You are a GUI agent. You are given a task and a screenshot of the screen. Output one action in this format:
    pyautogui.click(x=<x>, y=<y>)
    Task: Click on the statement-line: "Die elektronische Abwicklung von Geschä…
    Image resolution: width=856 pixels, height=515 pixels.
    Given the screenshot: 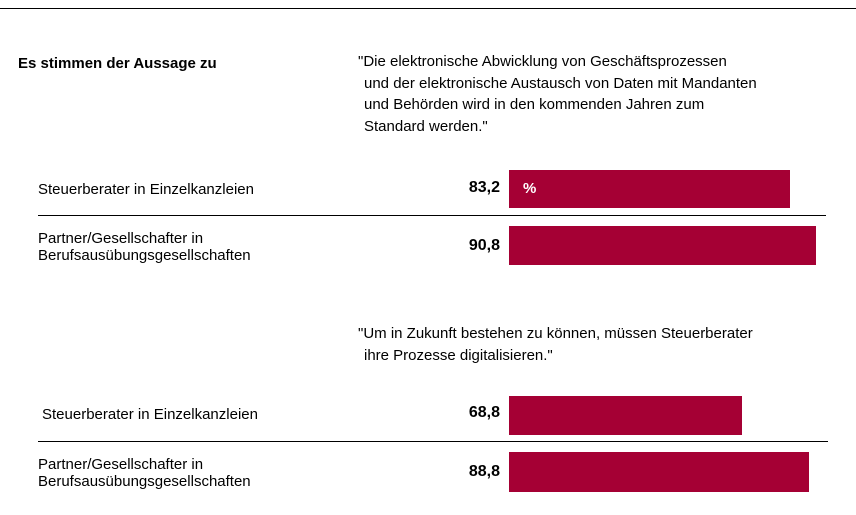 What is the action you would take?
    pyautogui.click(x=542, y=61)
    